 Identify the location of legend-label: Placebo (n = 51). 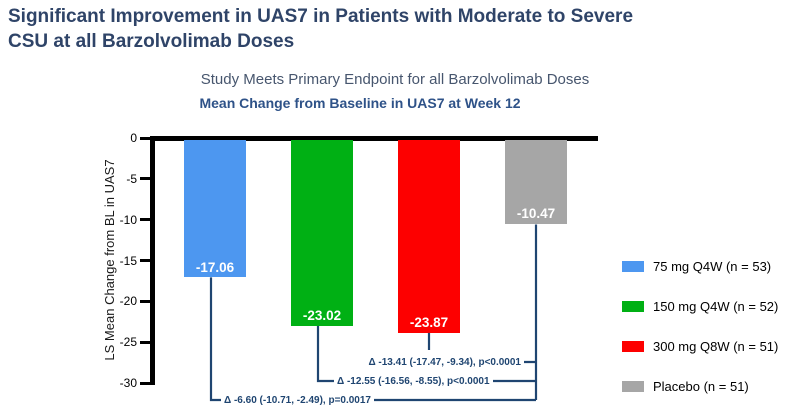
(701, 386).